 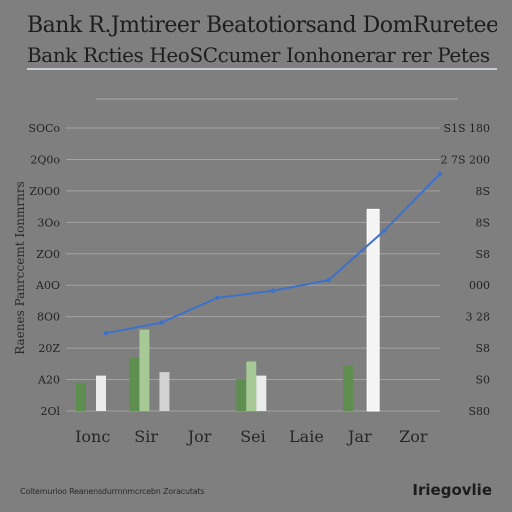 What do you see at coordinates (413, 436) in the screenshot?
I see `x-tick-label: Zor` at bounding box center [413, 436].